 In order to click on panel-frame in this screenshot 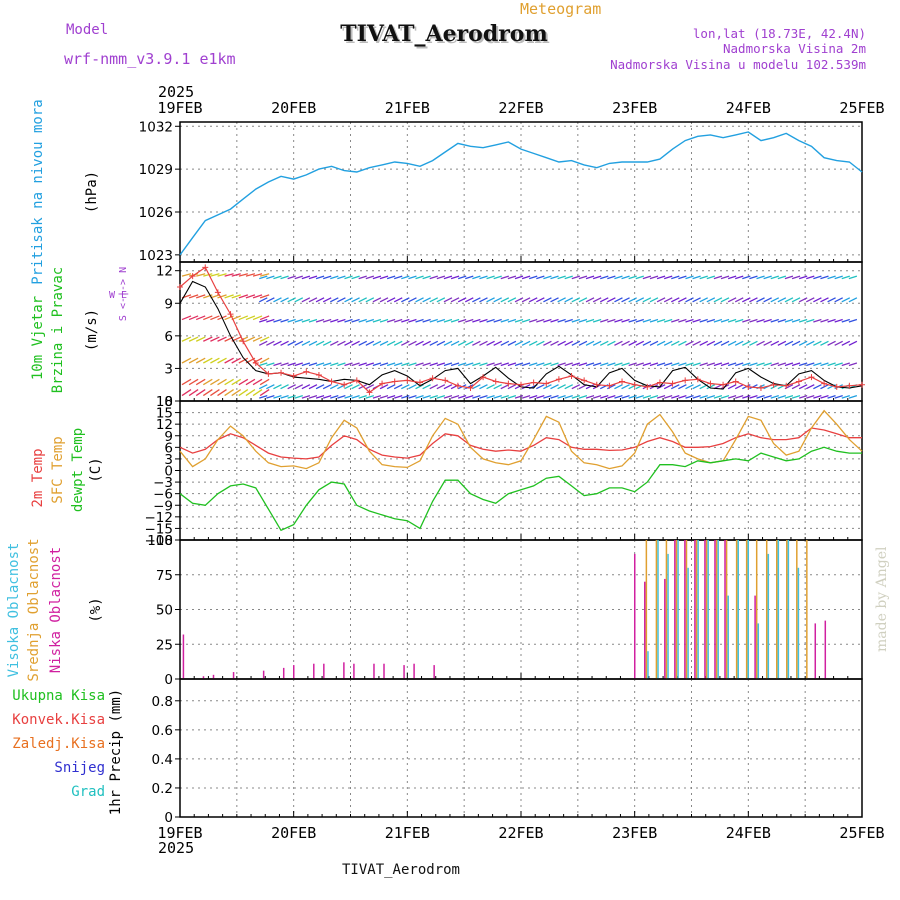, I will do `click(521, 192)`.